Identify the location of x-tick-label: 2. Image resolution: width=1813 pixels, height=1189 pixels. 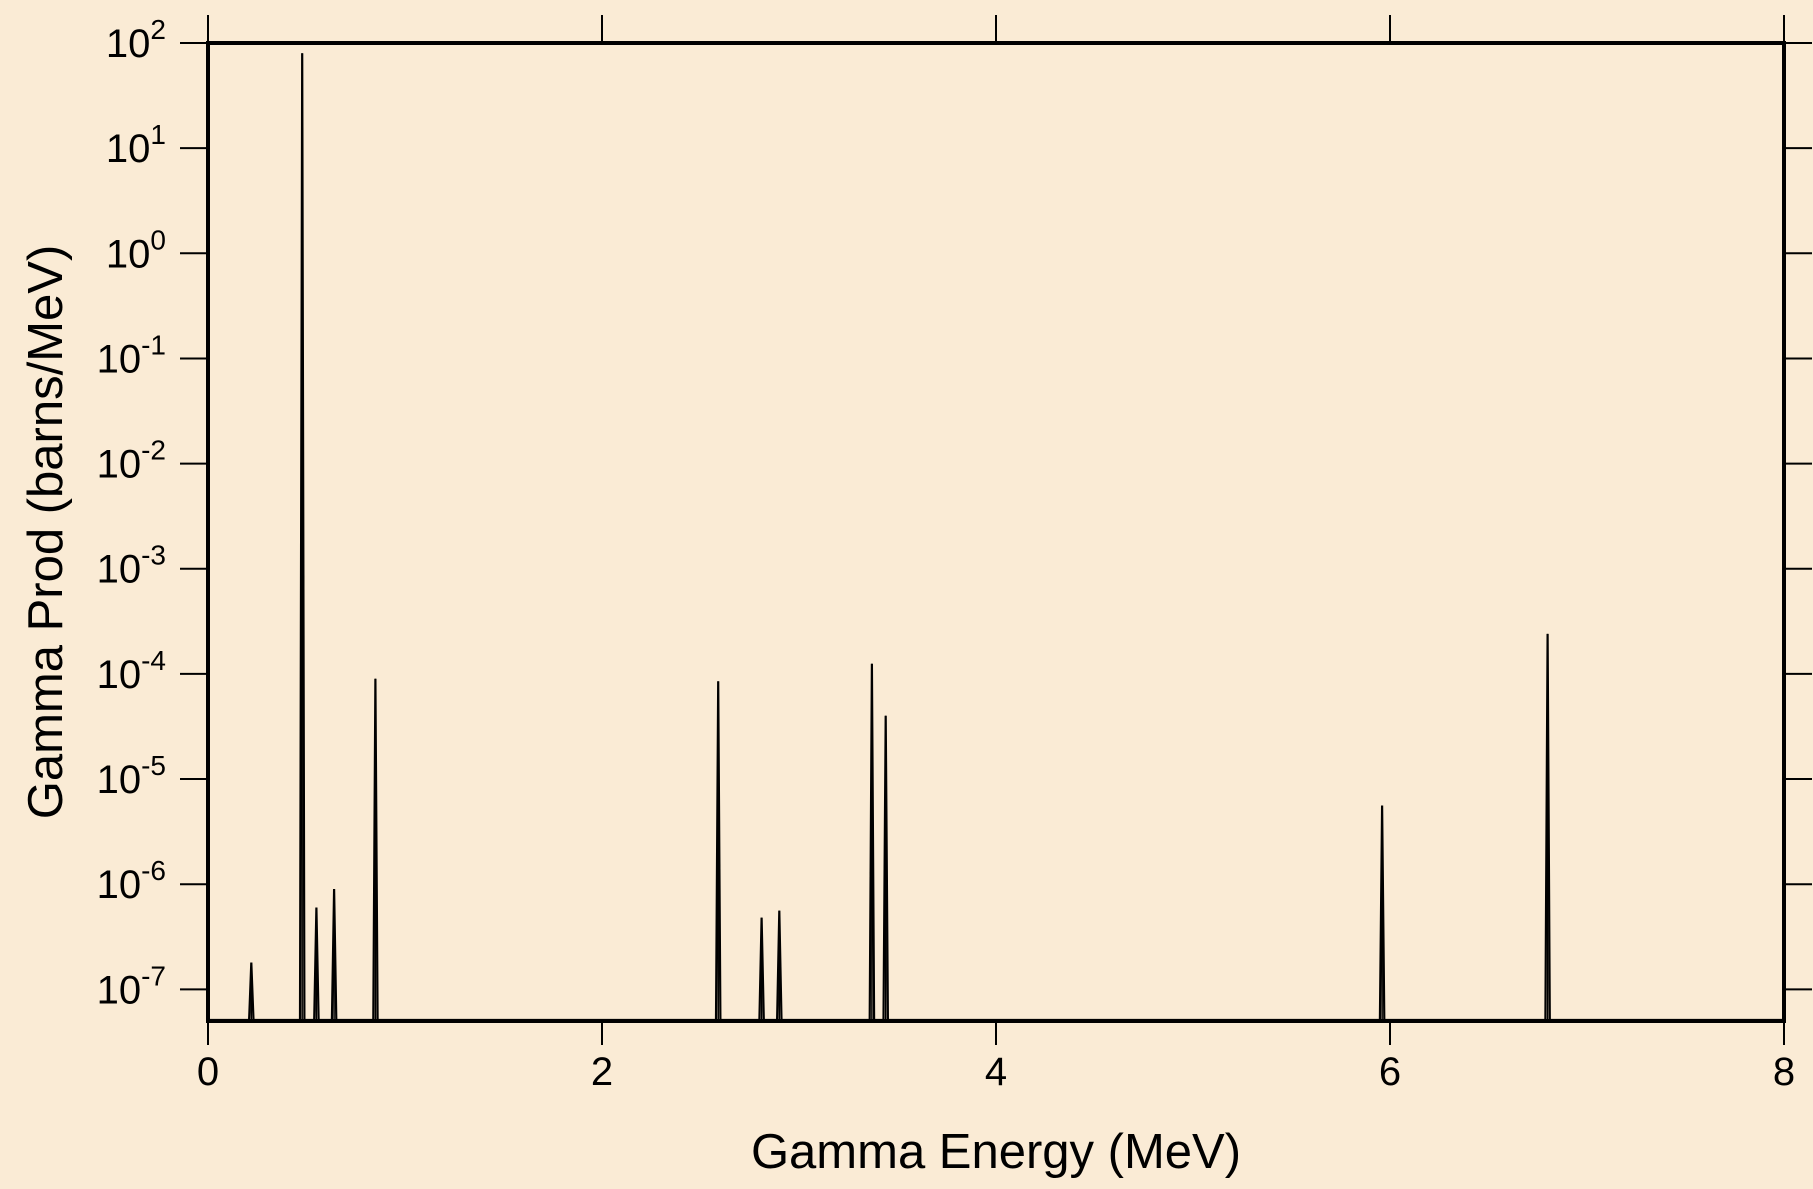
(602, 1072).